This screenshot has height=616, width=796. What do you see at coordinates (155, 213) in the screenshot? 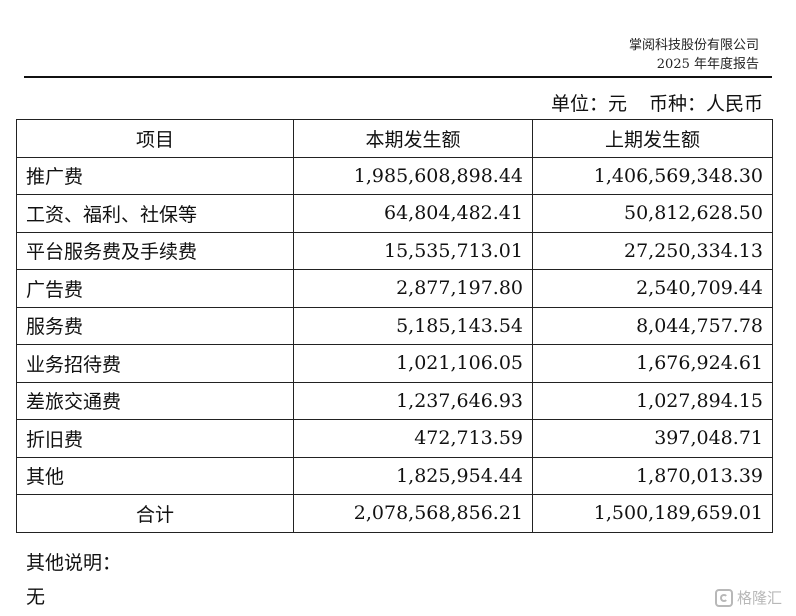
I see `item-name-cell: 工资、福利、社保等` at bounding box center [155, 213].